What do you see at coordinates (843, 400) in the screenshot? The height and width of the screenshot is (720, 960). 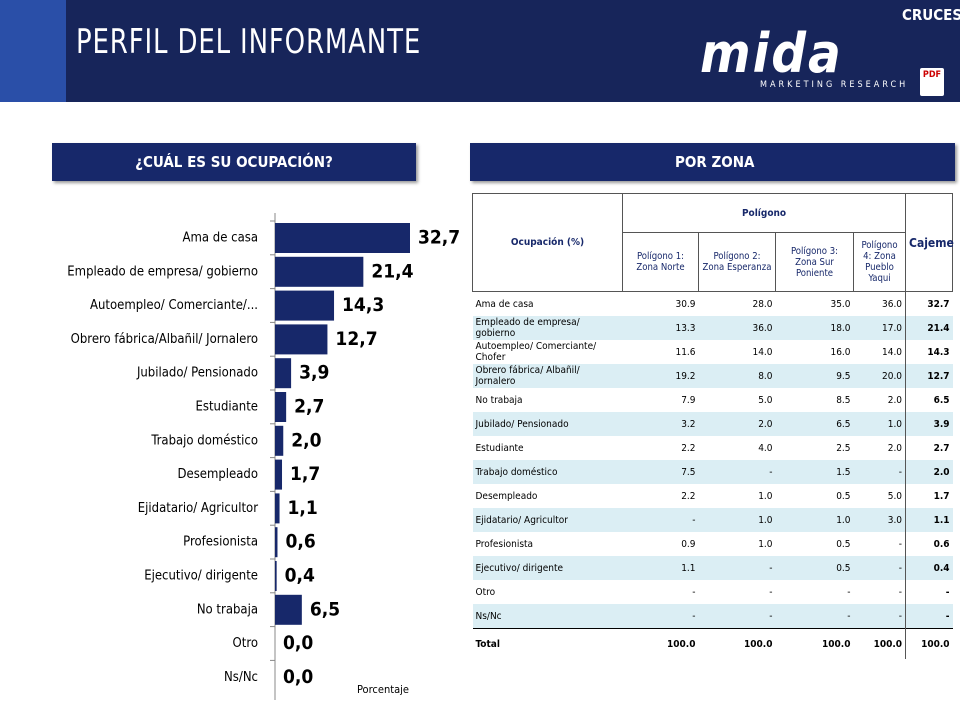 I see `table-cell: 8.5` at bounding box center [843, 400].